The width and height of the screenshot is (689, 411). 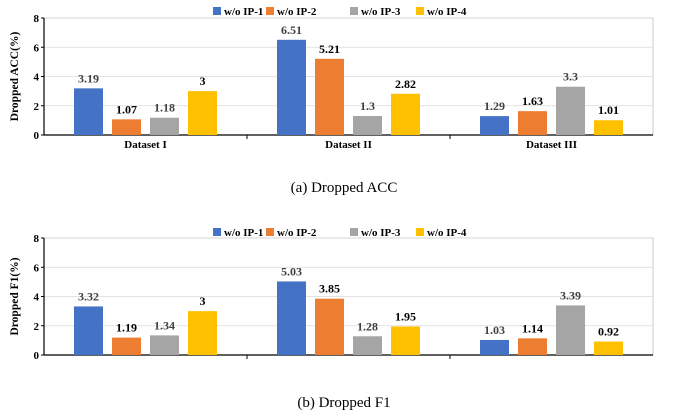 I want to click on data-label: 3.85, so click(x=329, y=289).